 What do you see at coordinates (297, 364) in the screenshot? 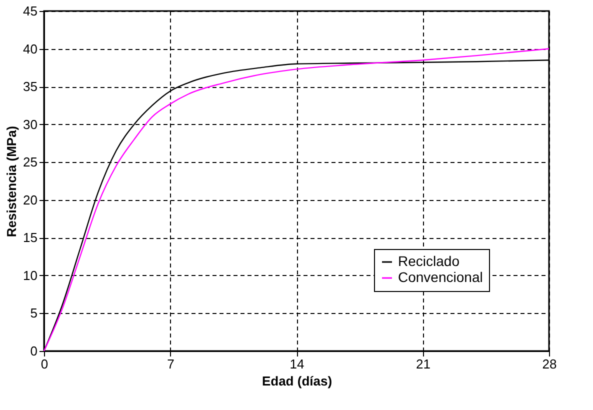
I see `x-tick-label: 14` at bounding box center [297, 364].